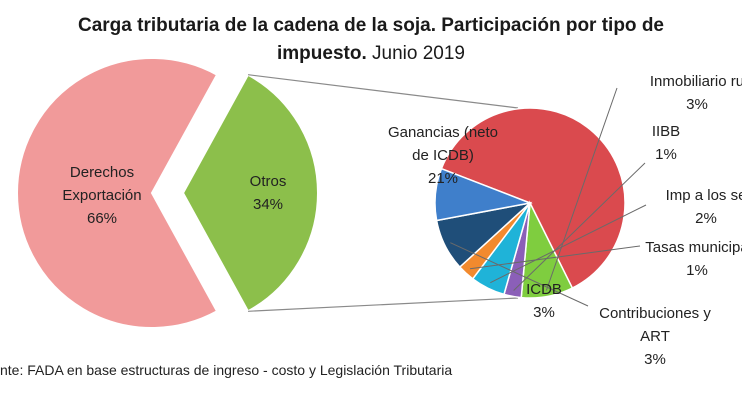 The width and height of the screenshot is (742, 400). I want to click on slice-icdb, so click(483, 194).